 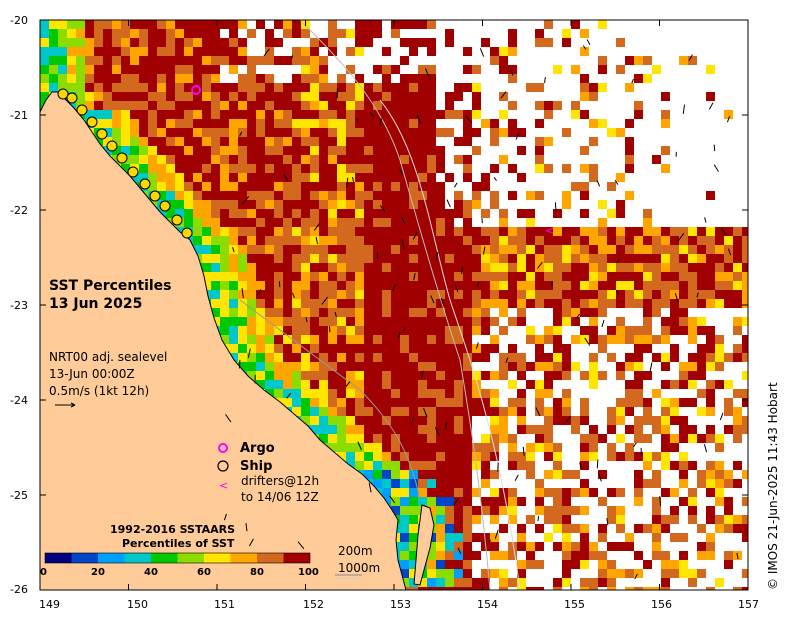 I want to click on colorbar-swatch, so click(x=243, y=558).